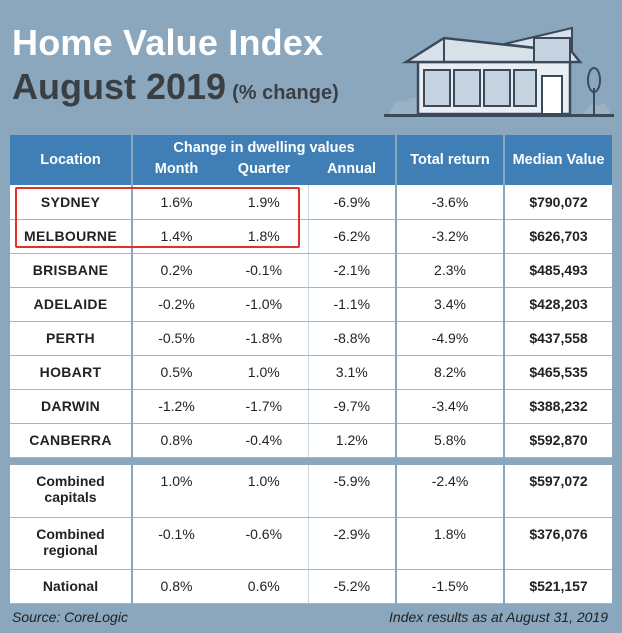 This screenshot has width=622, height=633. What do you see at coordinates (264, 338) in the screenshot?
I see `cell-quarter: -1.8%` at bounding box center [264, 338].